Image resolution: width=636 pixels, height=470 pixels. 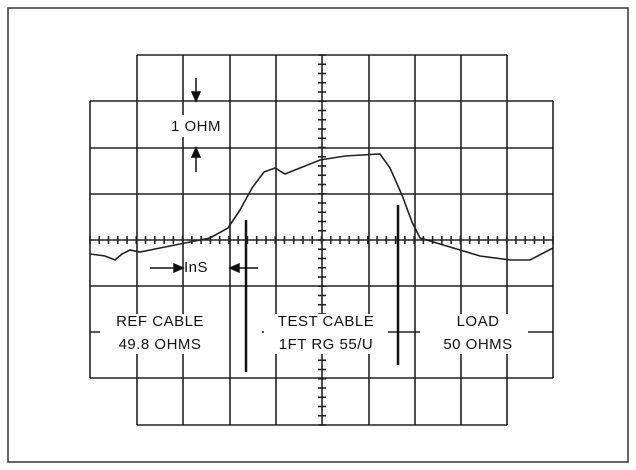 I want to click on horizontal-scale: InS, so click(x=196, y=267).